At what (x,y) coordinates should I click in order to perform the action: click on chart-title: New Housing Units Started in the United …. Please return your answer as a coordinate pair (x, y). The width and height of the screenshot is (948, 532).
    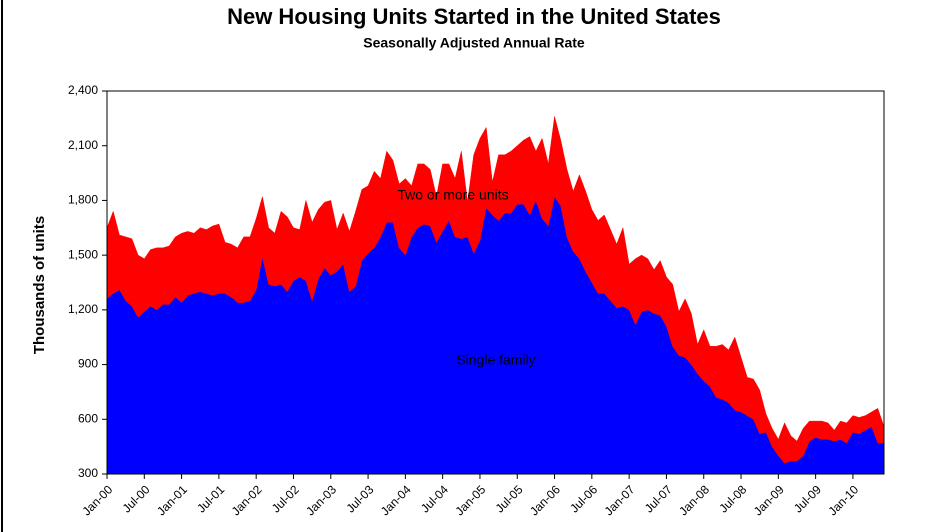
    Looking at the image, I should click on (474, 16).